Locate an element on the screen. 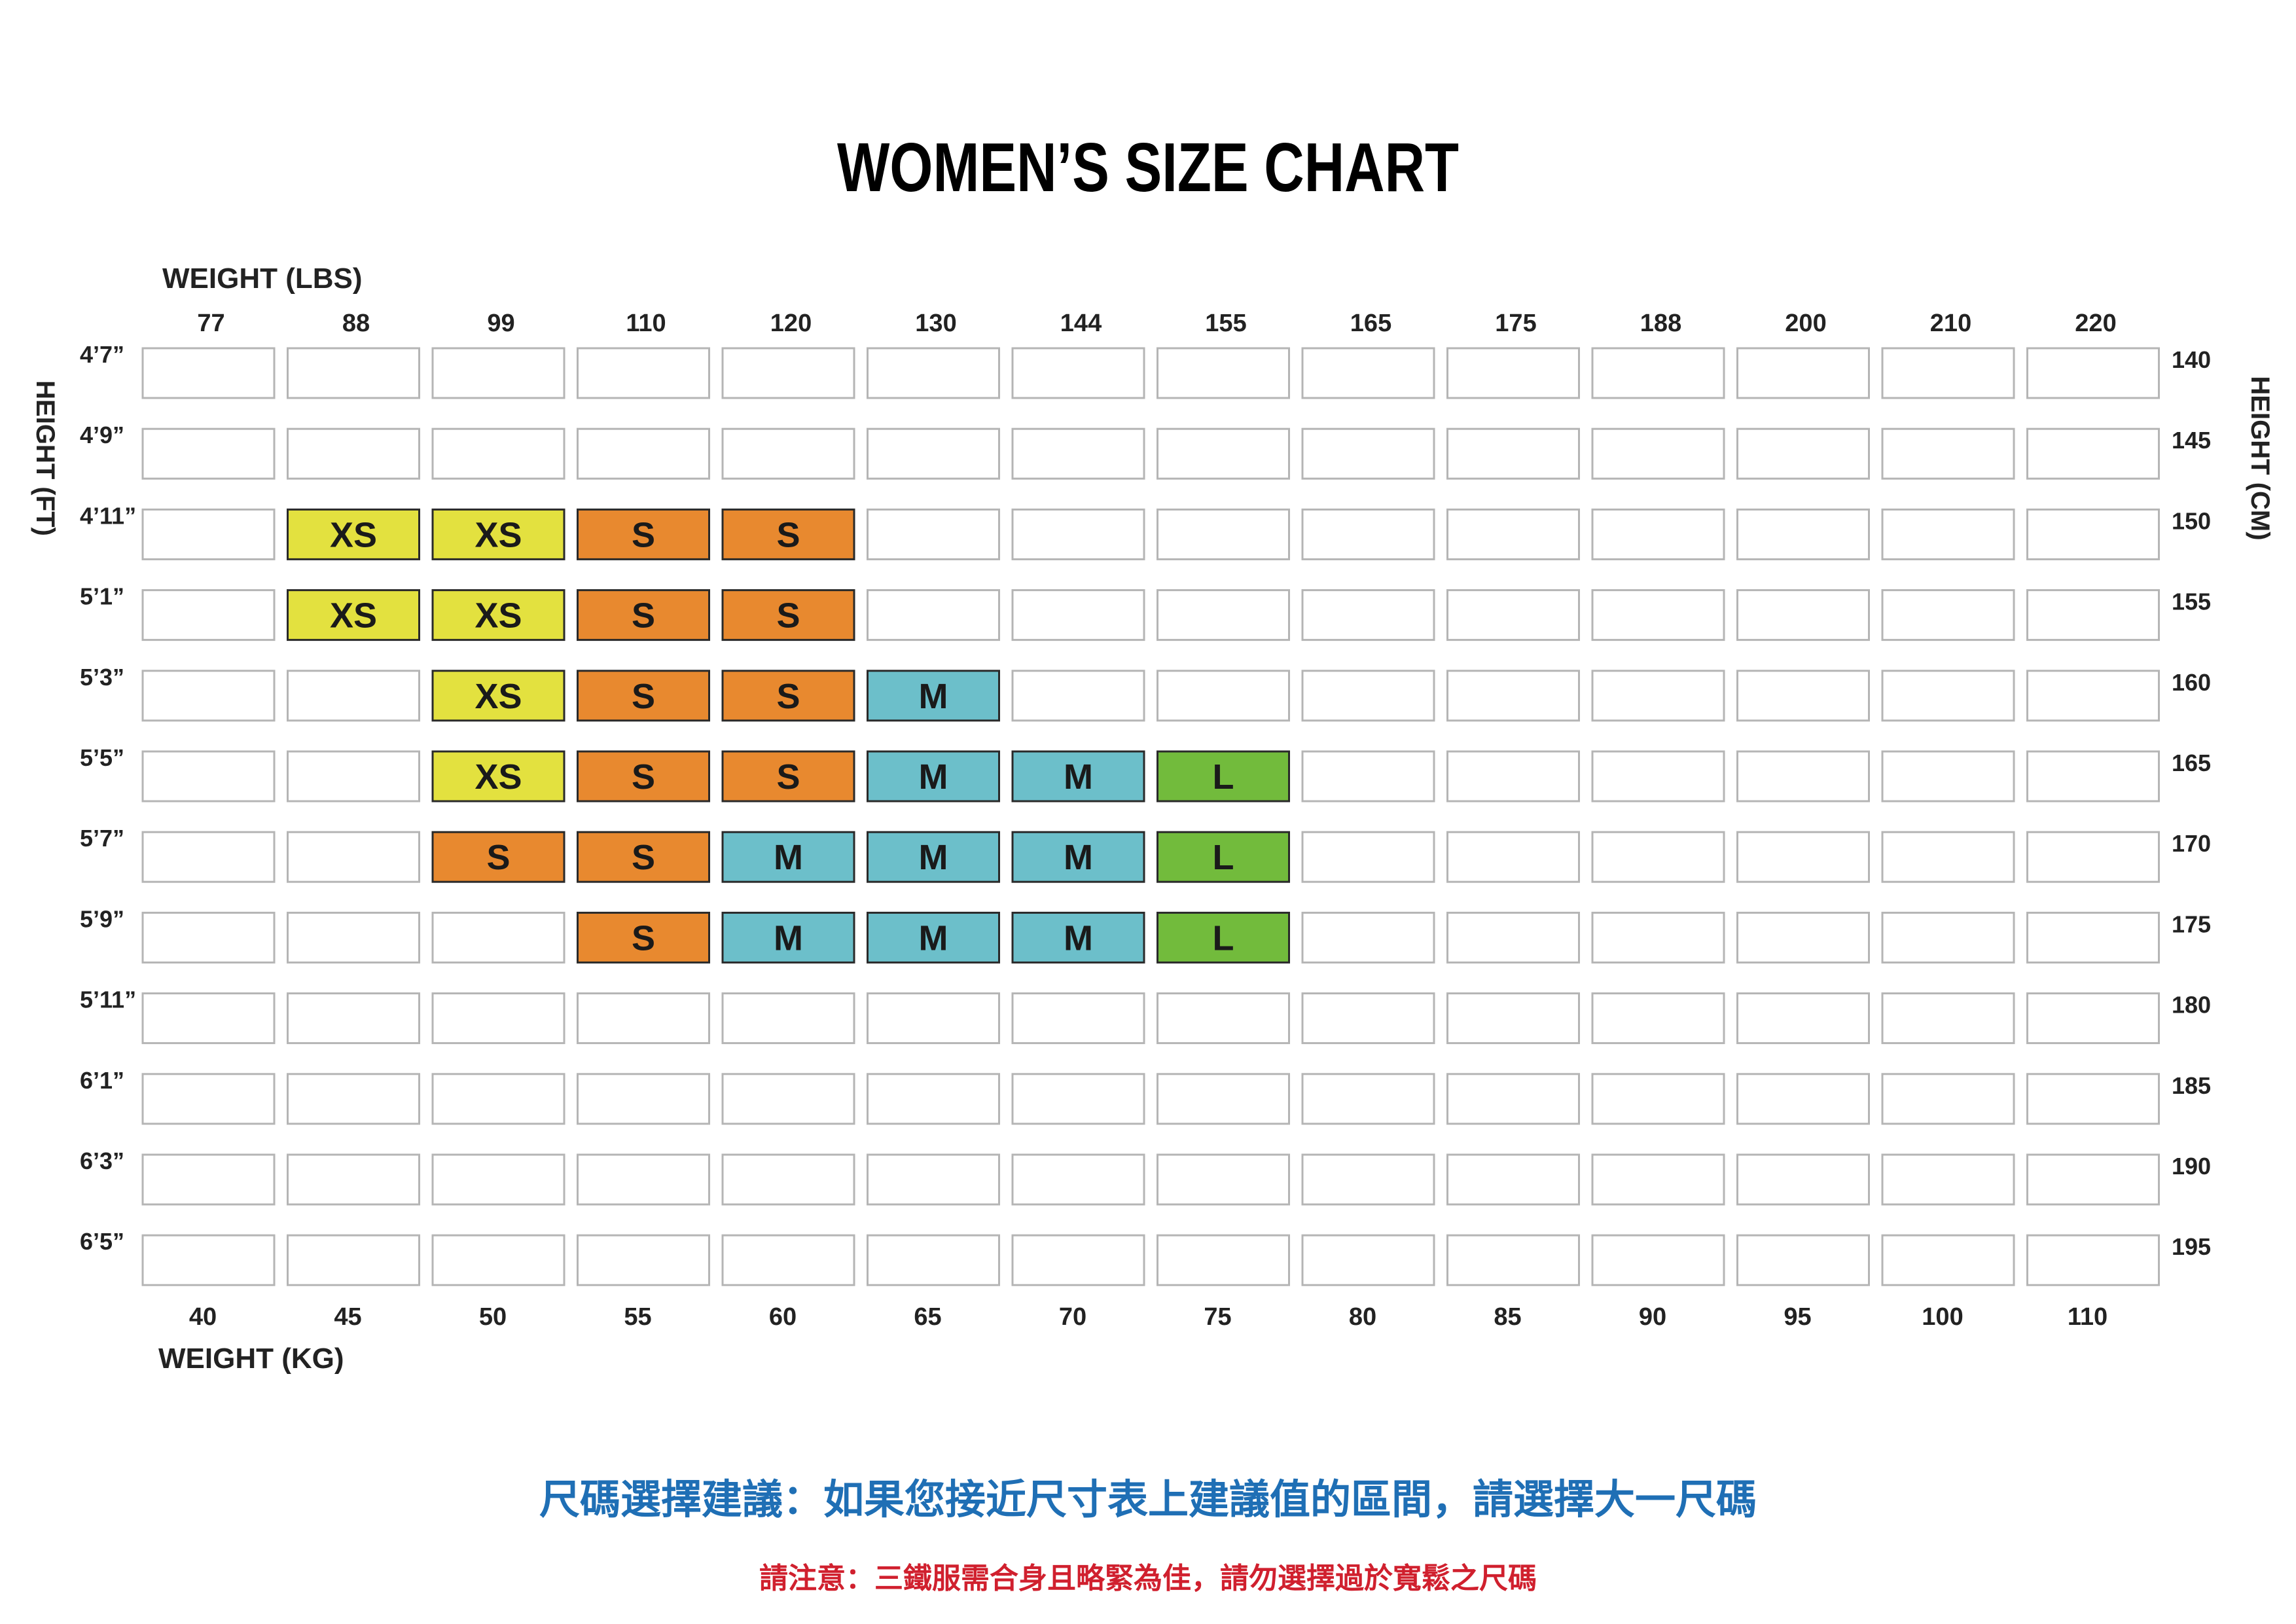  top-axis-label: WEIGHT (LBS) is located at coordinates (262, 278).